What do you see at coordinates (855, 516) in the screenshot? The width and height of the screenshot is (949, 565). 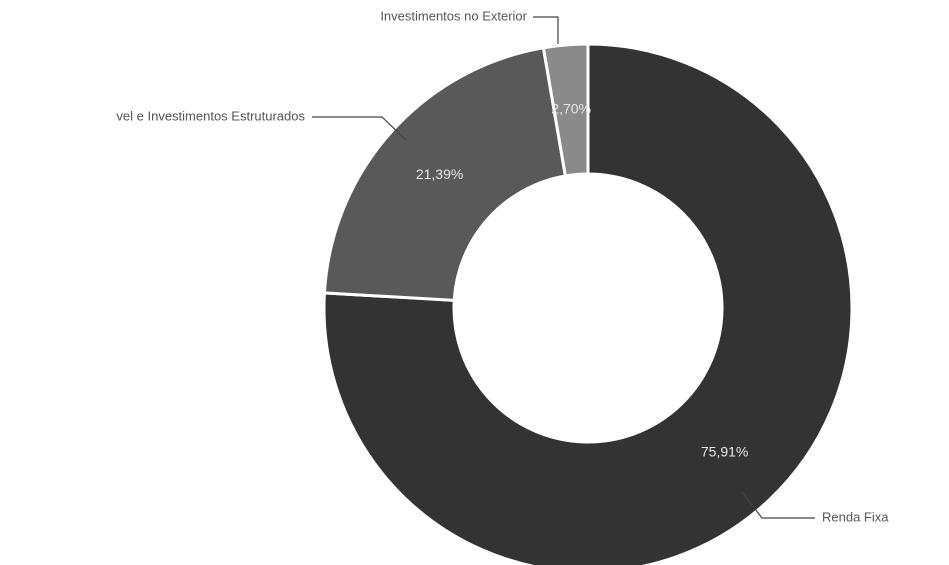 I see `category-label: Renda Fixa` at bounding box center [855, 516].